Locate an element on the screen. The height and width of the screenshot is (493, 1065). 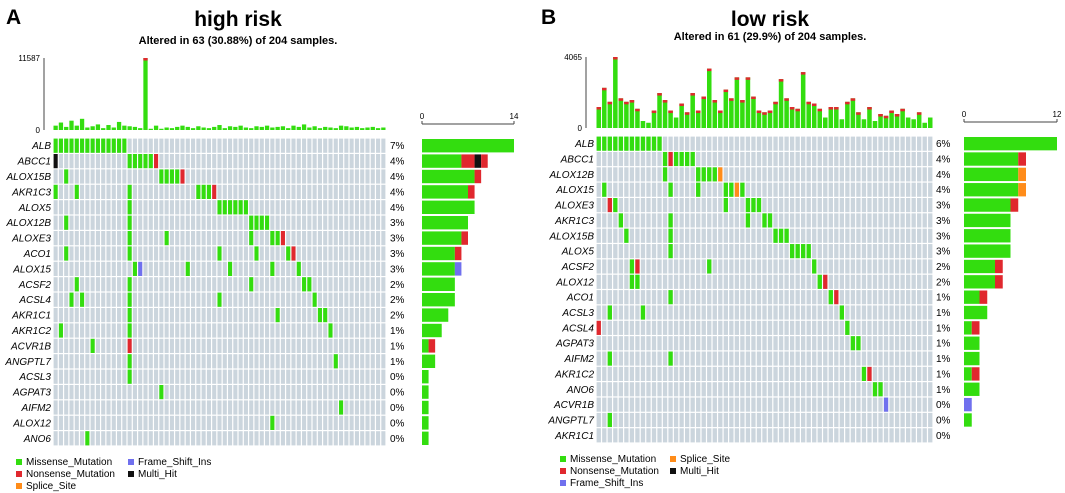
legend-swatch is located at coordinates (673, 459).